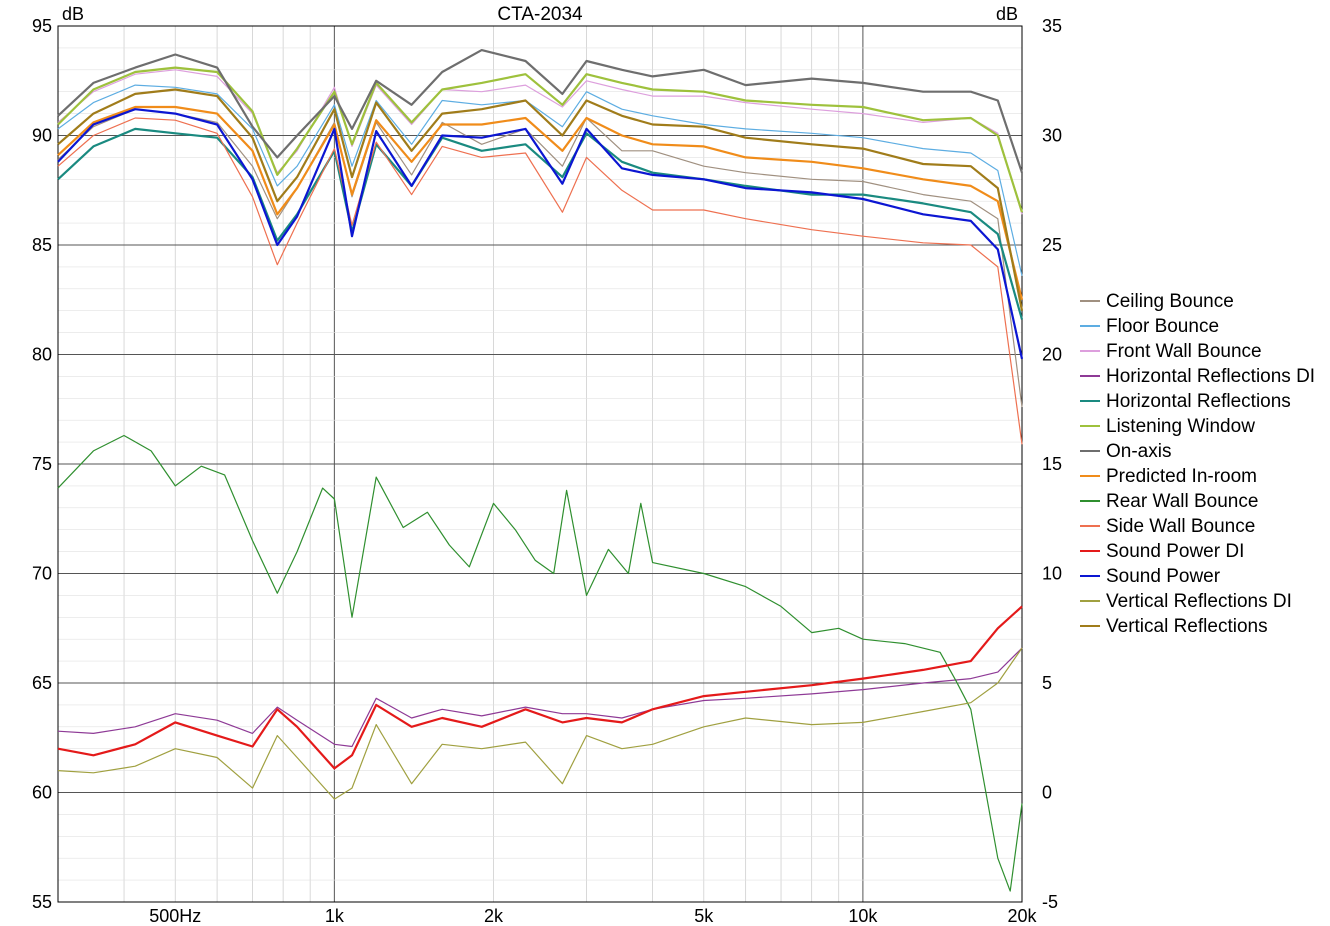  I want to click on series-line-on-axis, so click(540, 111).